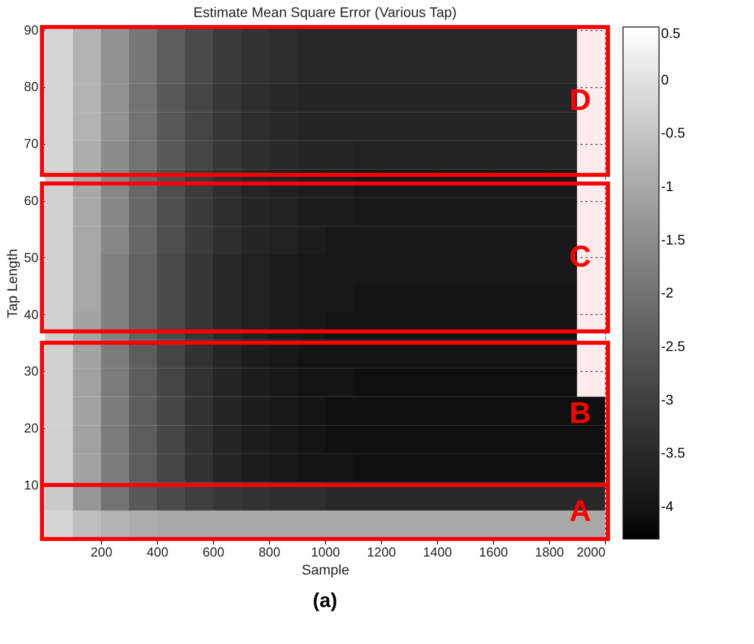 The image size is (754, 644). Describe the element at coordinates (549, 552) in the screenshot. I see `x-tick-label: 1800` at that location.